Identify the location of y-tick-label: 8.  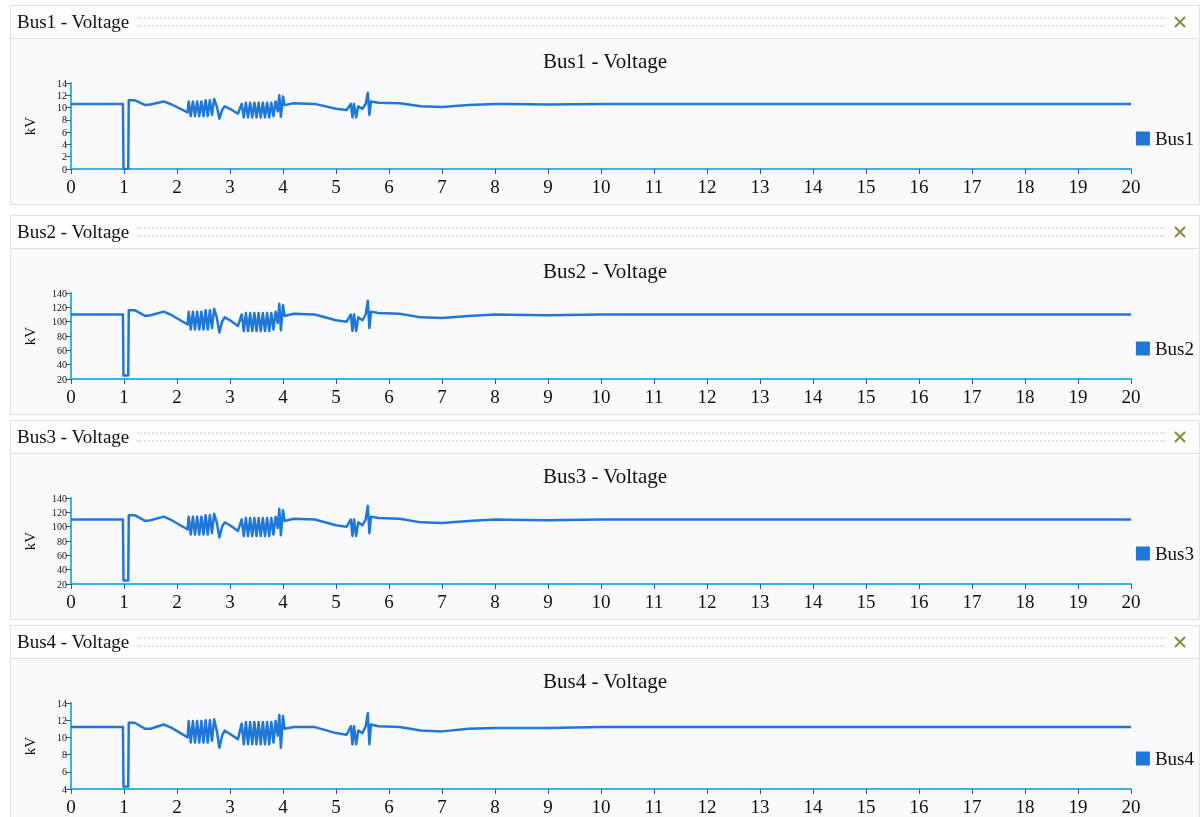
(64, 755).